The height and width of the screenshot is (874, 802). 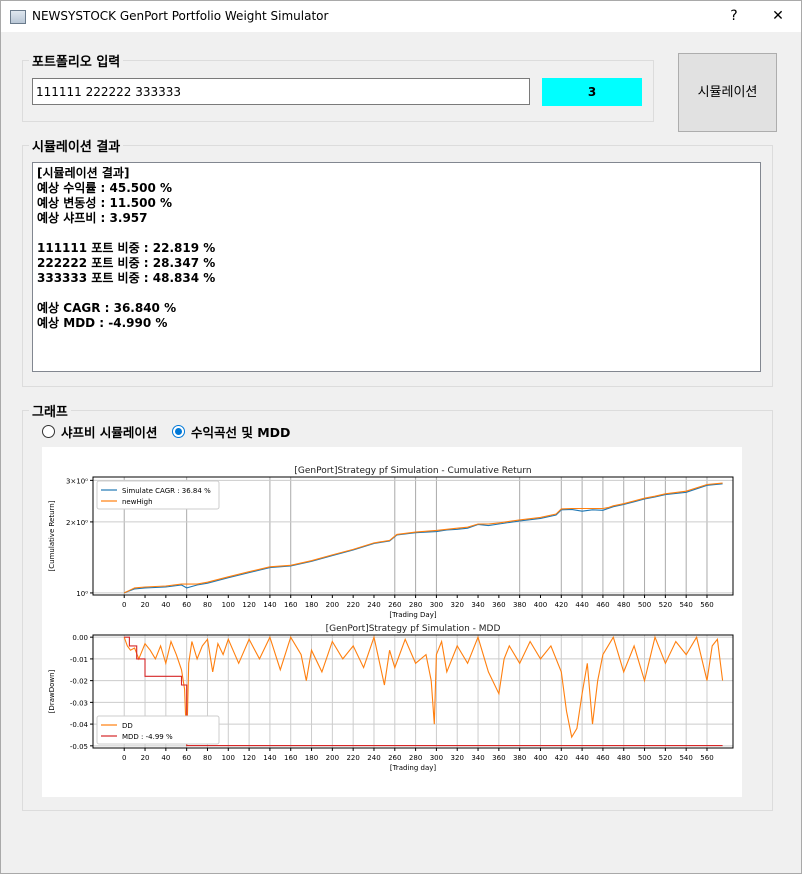 I want to click on y-tick-label: 10⁰, so click(x=82, y=594).